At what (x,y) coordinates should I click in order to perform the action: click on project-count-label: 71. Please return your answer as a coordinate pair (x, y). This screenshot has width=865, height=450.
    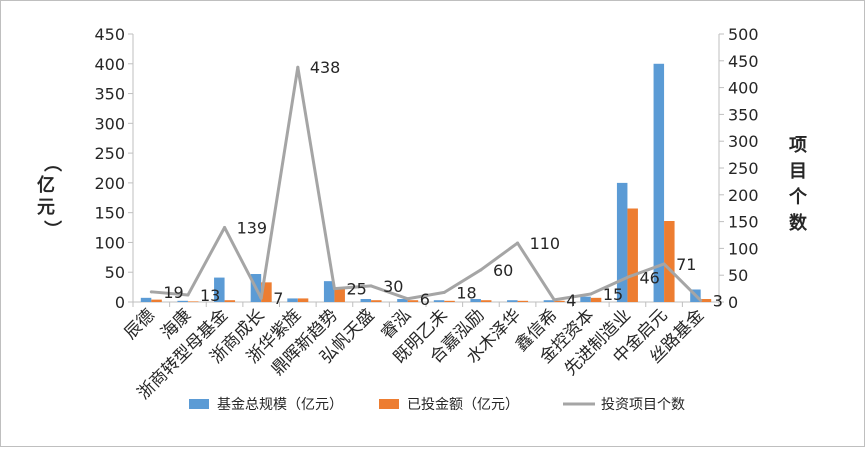
    Looking at the image, I should click on (686, 264).